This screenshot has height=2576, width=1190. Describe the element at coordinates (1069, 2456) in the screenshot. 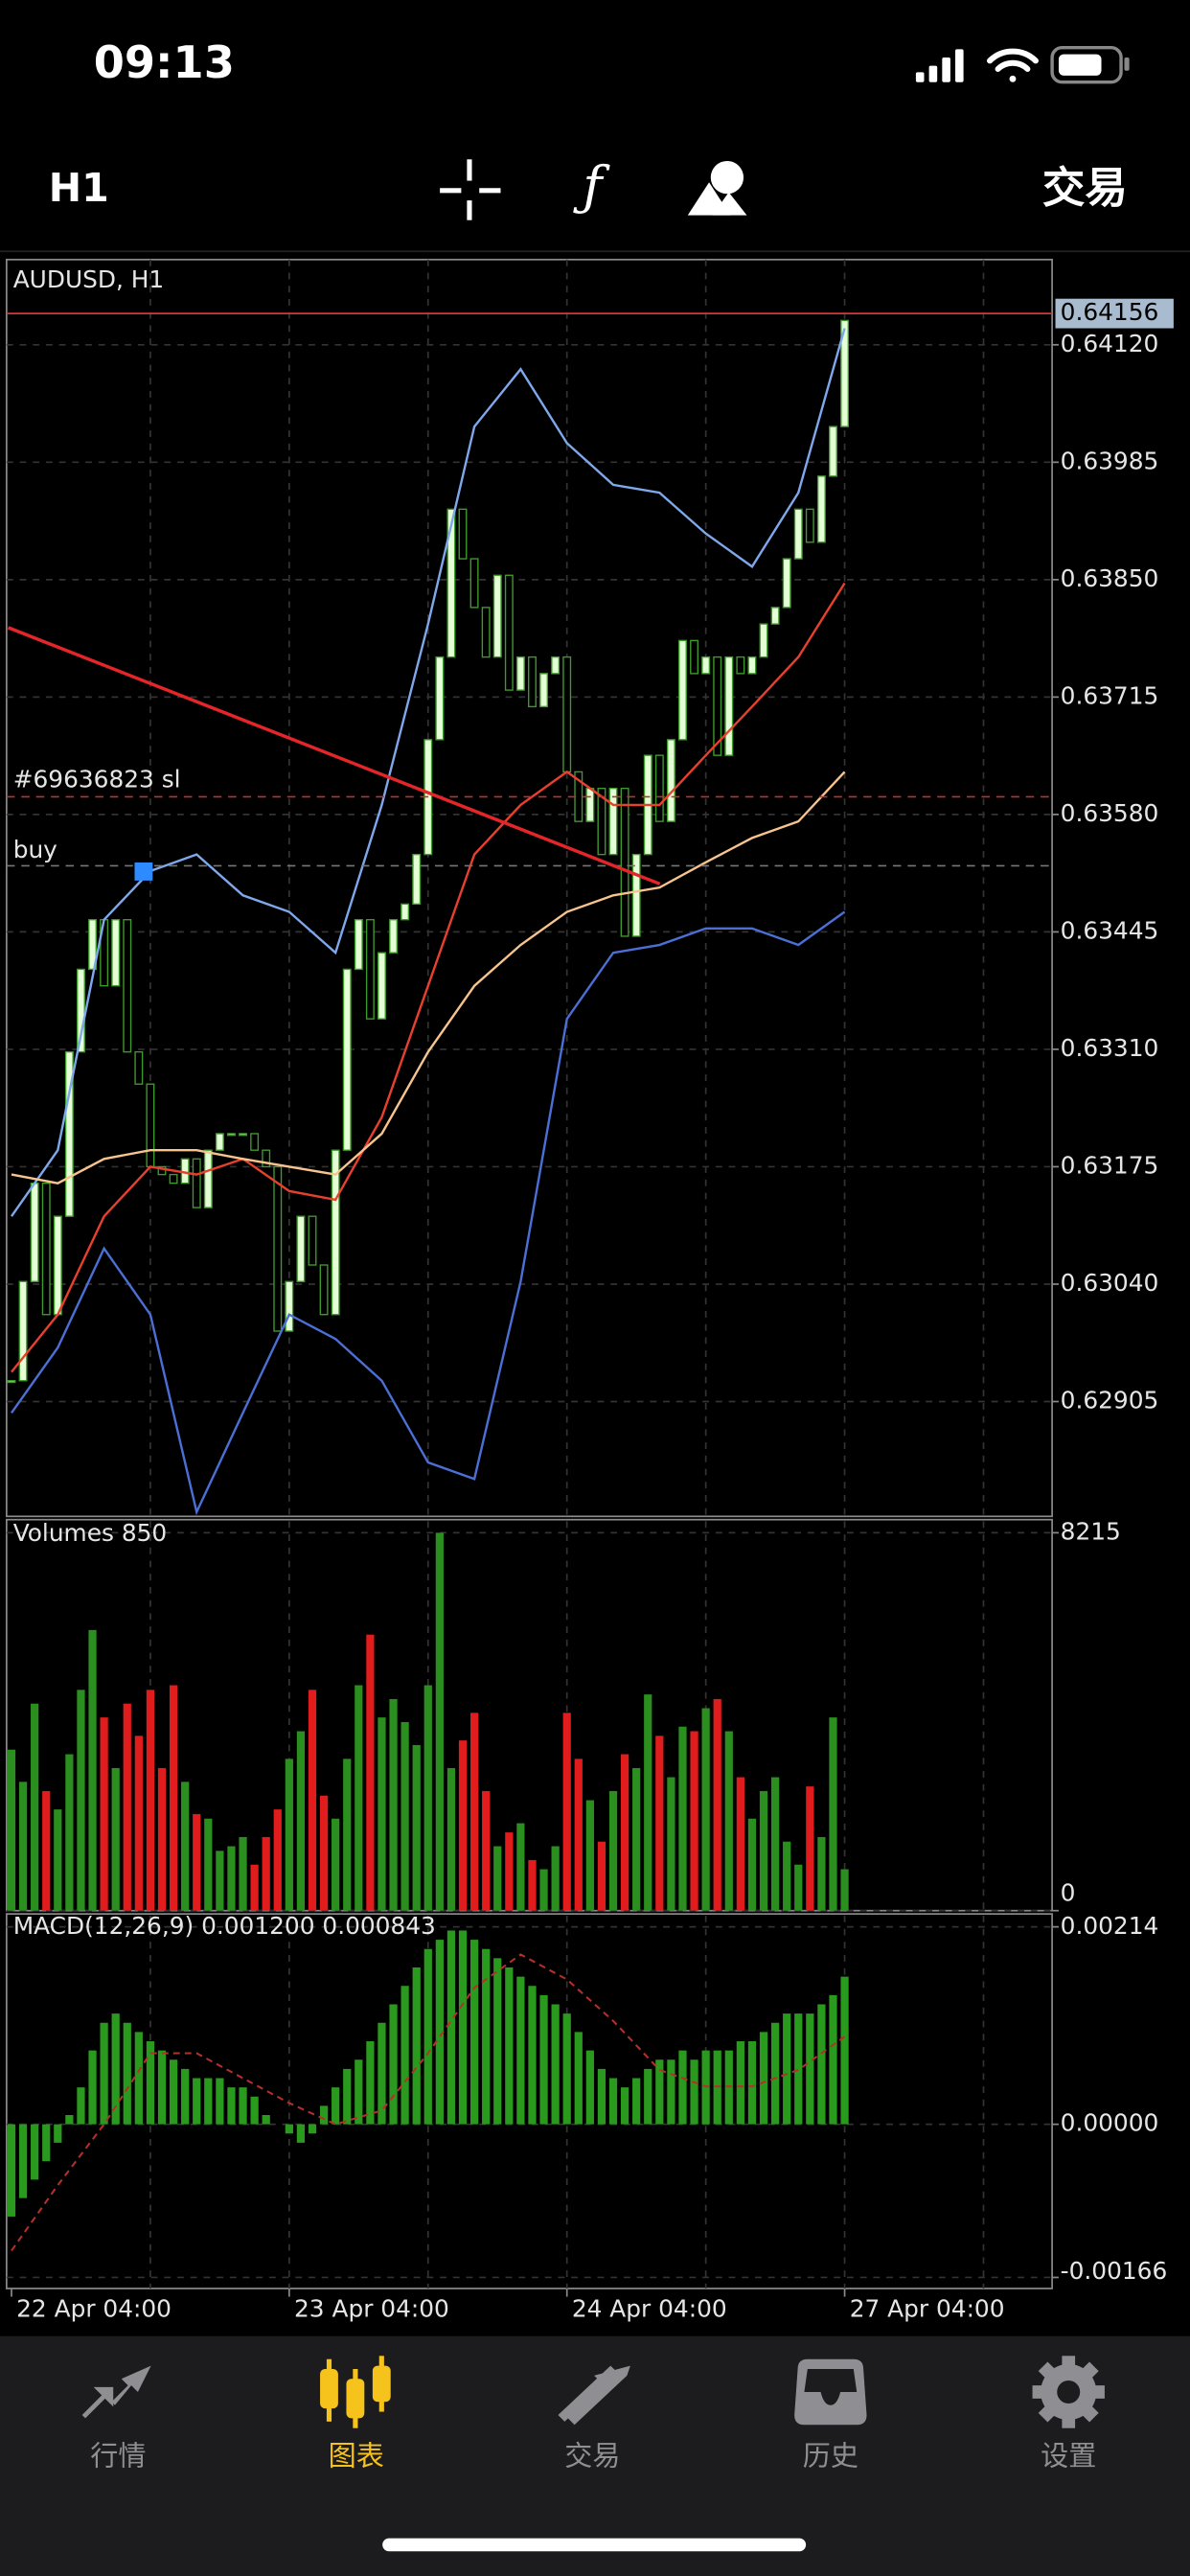

I see `tab-label: 设置` at that location.